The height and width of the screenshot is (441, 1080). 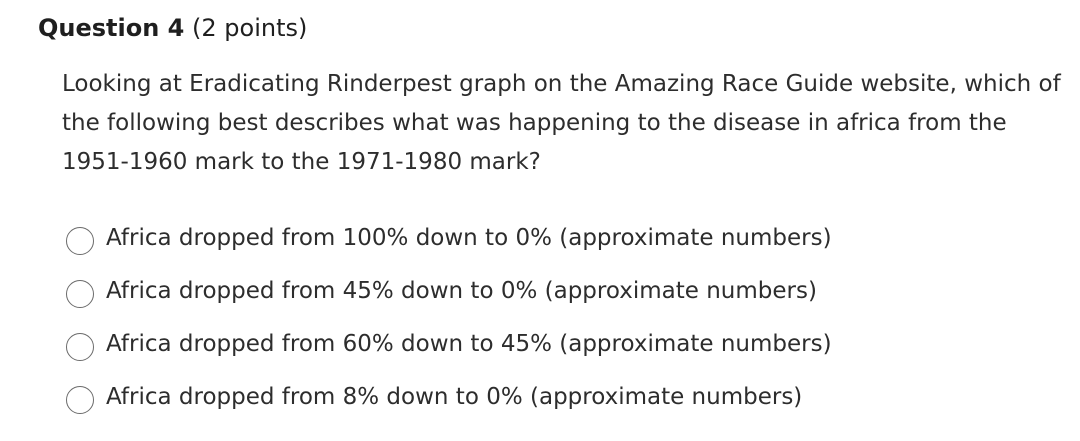 What do you see at coordinates (111, 28) in the screenshot?
I see `question-title: Question 4` at bounding box center [111, 28].